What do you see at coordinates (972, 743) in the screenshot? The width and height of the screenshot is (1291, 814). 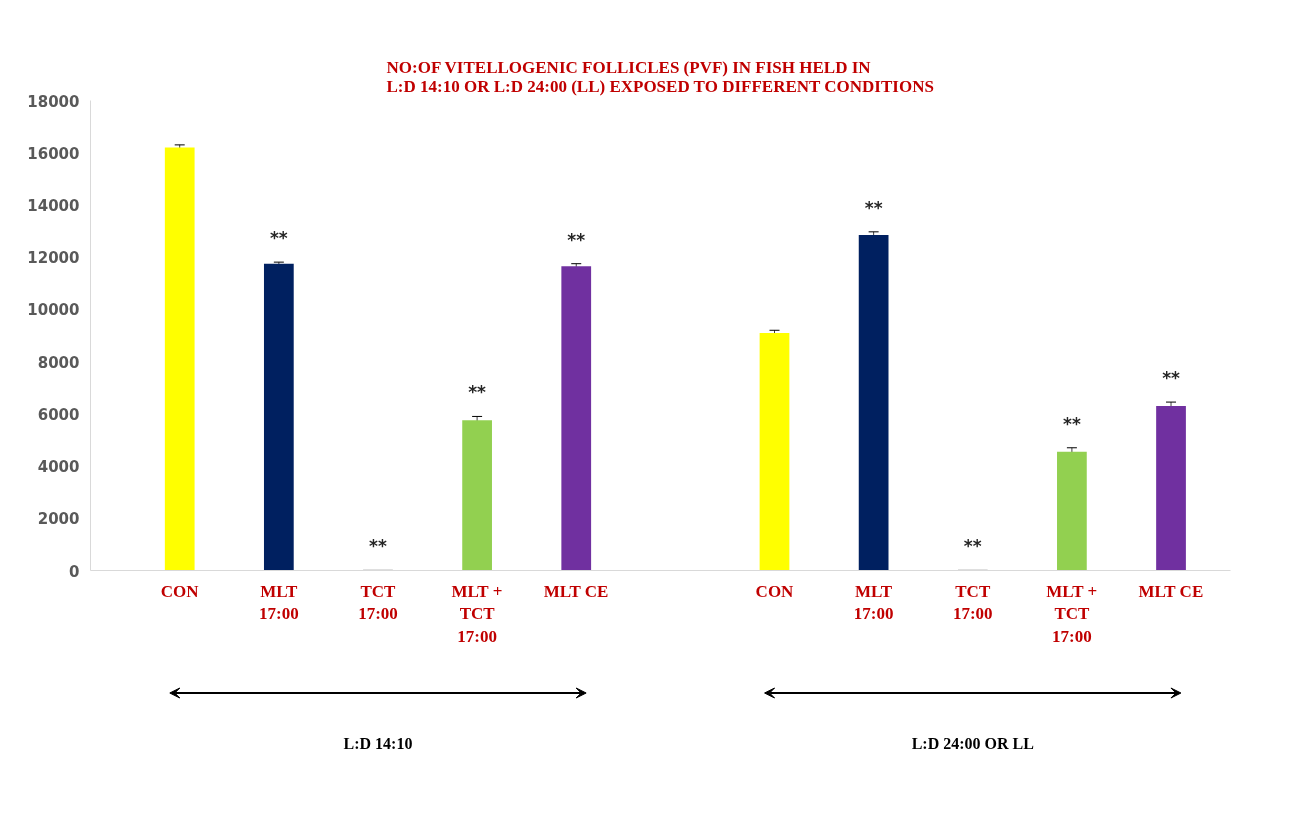 I see `text: L:D 24:00 OR LL` at bounding box center [972, 743].